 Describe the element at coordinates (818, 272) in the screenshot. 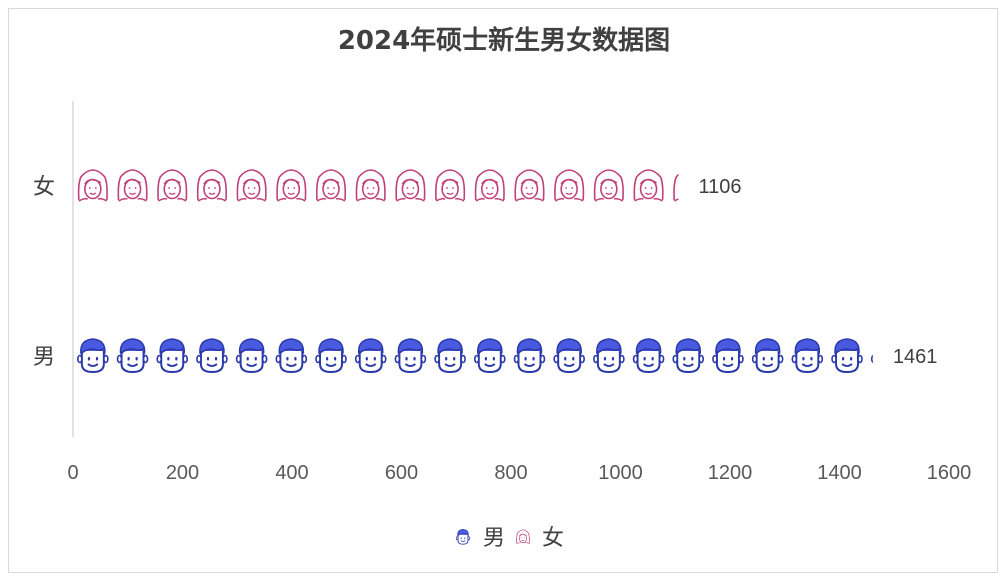

I see `data-labels: 1106 1461` at that location.